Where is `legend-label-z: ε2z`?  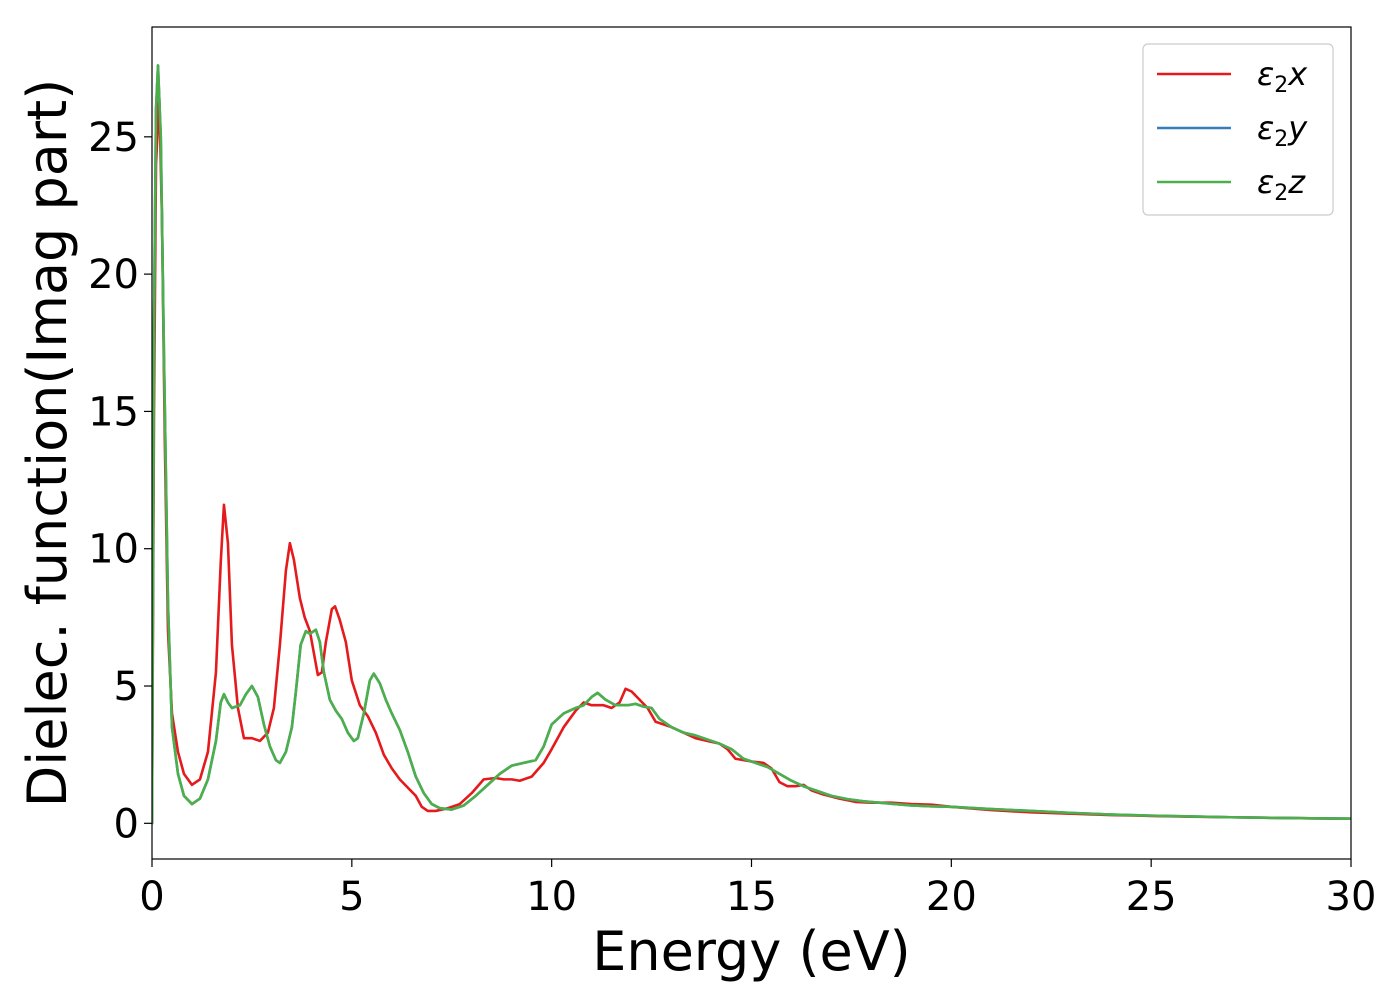 legend-label-z: ε2z is located at coordinates (1281, 184).